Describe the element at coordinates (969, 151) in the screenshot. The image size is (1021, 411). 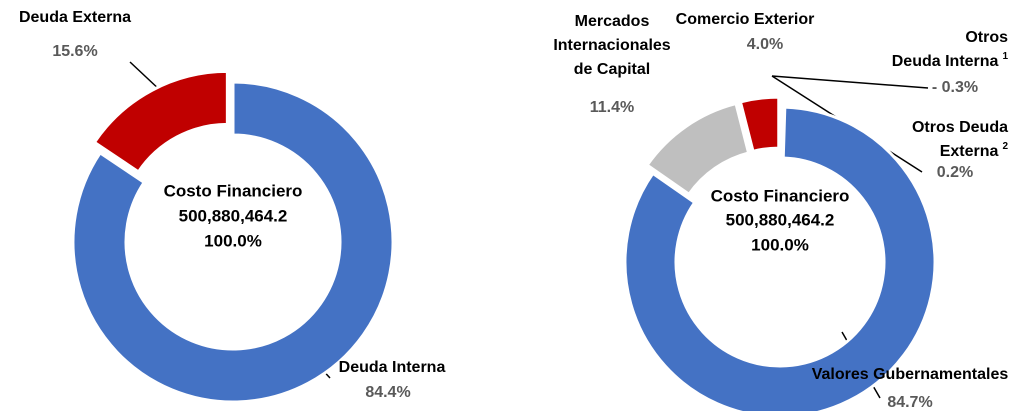
I see `label-line: Externa` at that location.